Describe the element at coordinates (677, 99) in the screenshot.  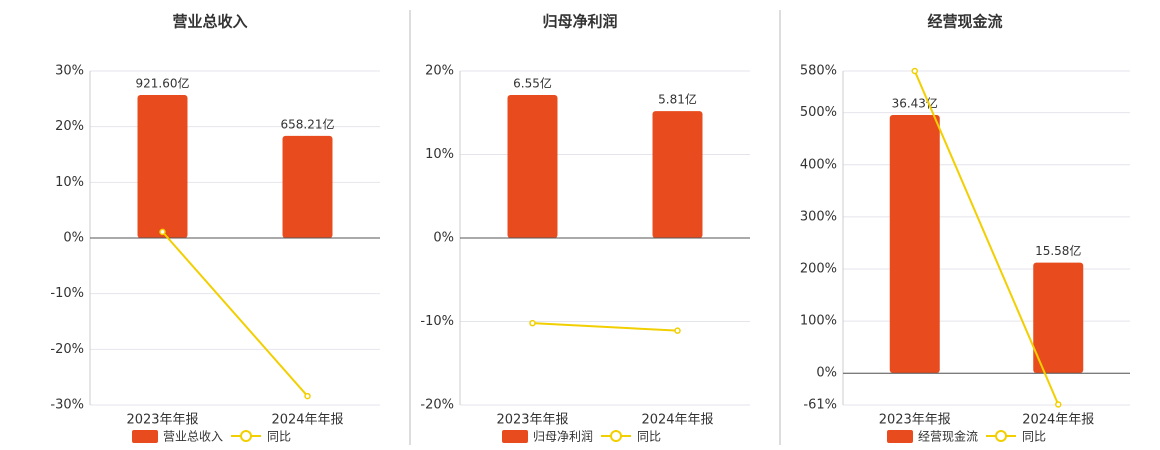
I see `data-label: 5.81亿` at that location.